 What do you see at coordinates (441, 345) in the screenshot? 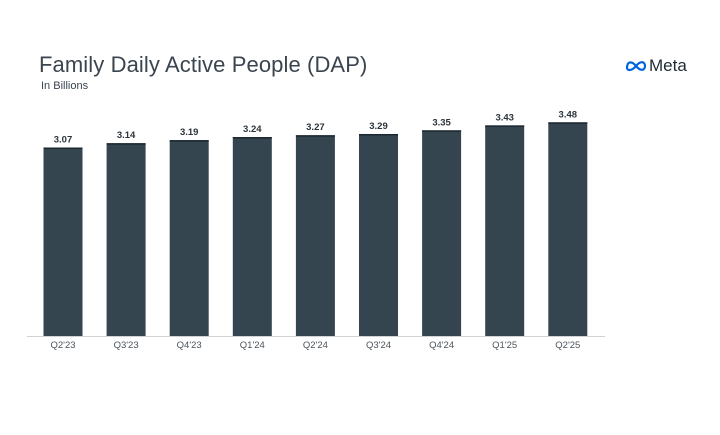
I see `x-tick-label: Q4'24` at bounding box center [441, 345].